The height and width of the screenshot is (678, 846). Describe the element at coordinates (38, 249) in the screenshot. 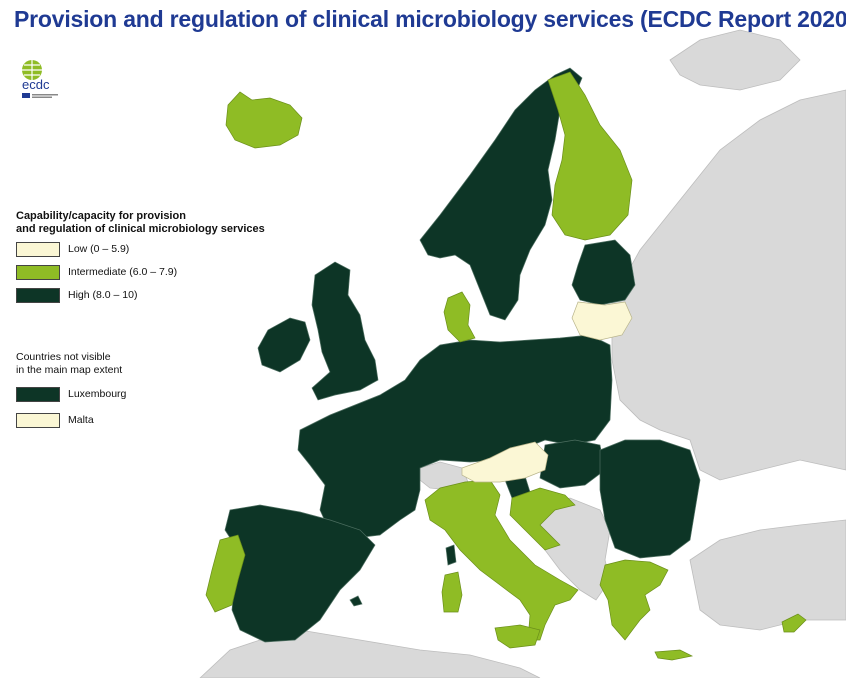

I see `legend-swatch-low` at that location.